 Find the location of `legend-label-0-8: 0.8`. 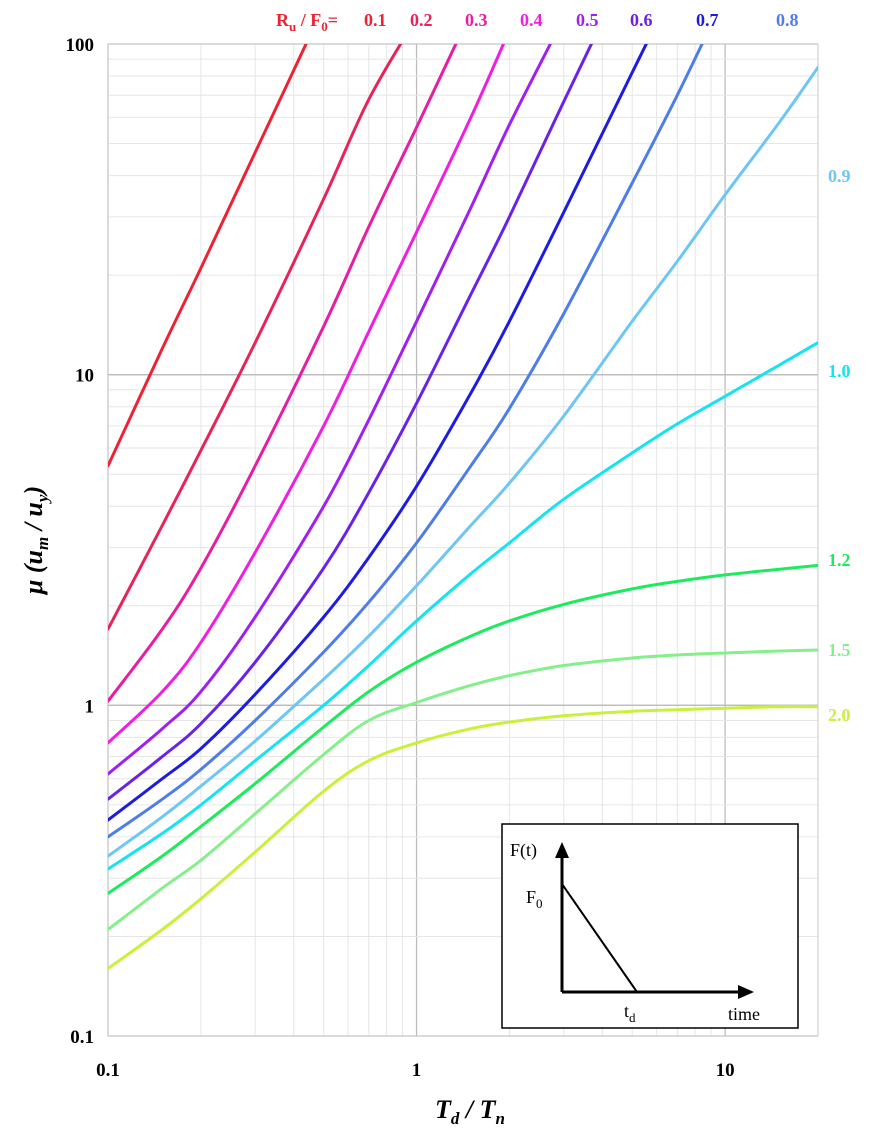

legend-label-0-8: 0.8 is located at coordinates (787, 20).